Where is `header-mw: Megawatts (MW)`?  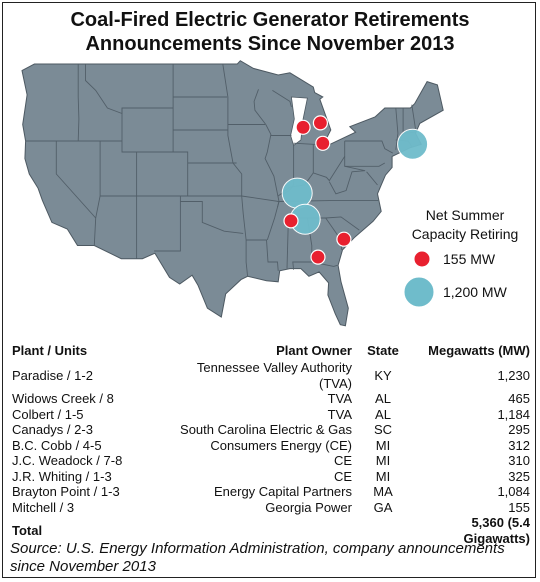 header-mw: Megawatts (MW) is located at coordinates (479, 350).